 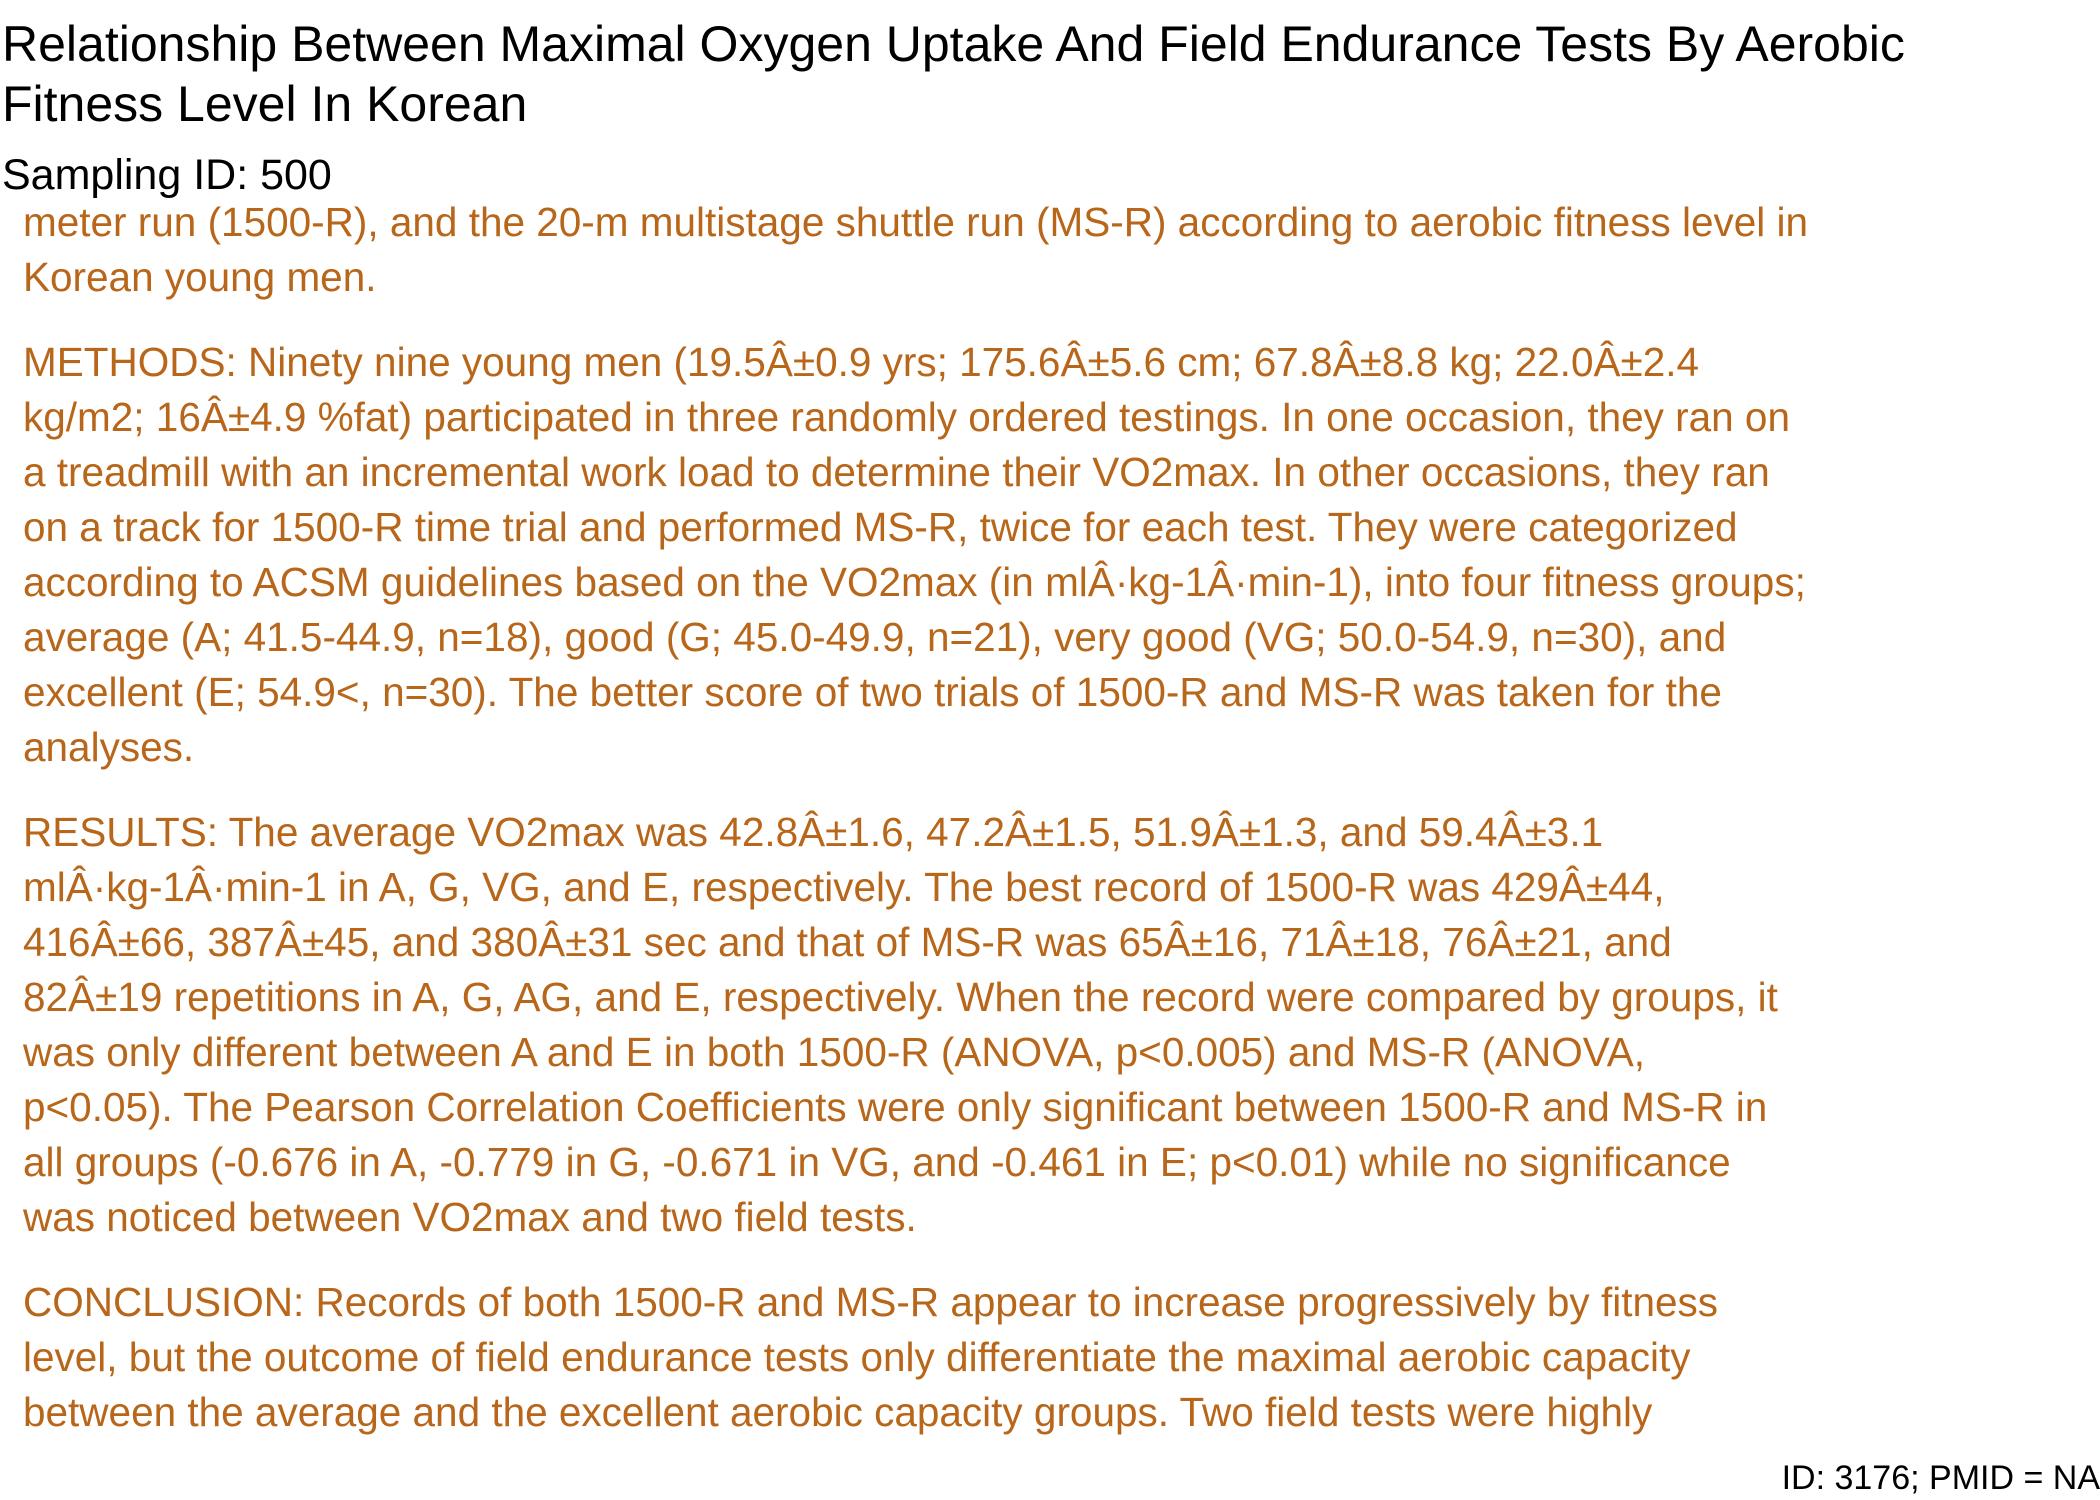 What do you see at coordinates (200, 277) in the screenshot?
I see `text-line: Korean young men.` at bounding box center [200, 277].